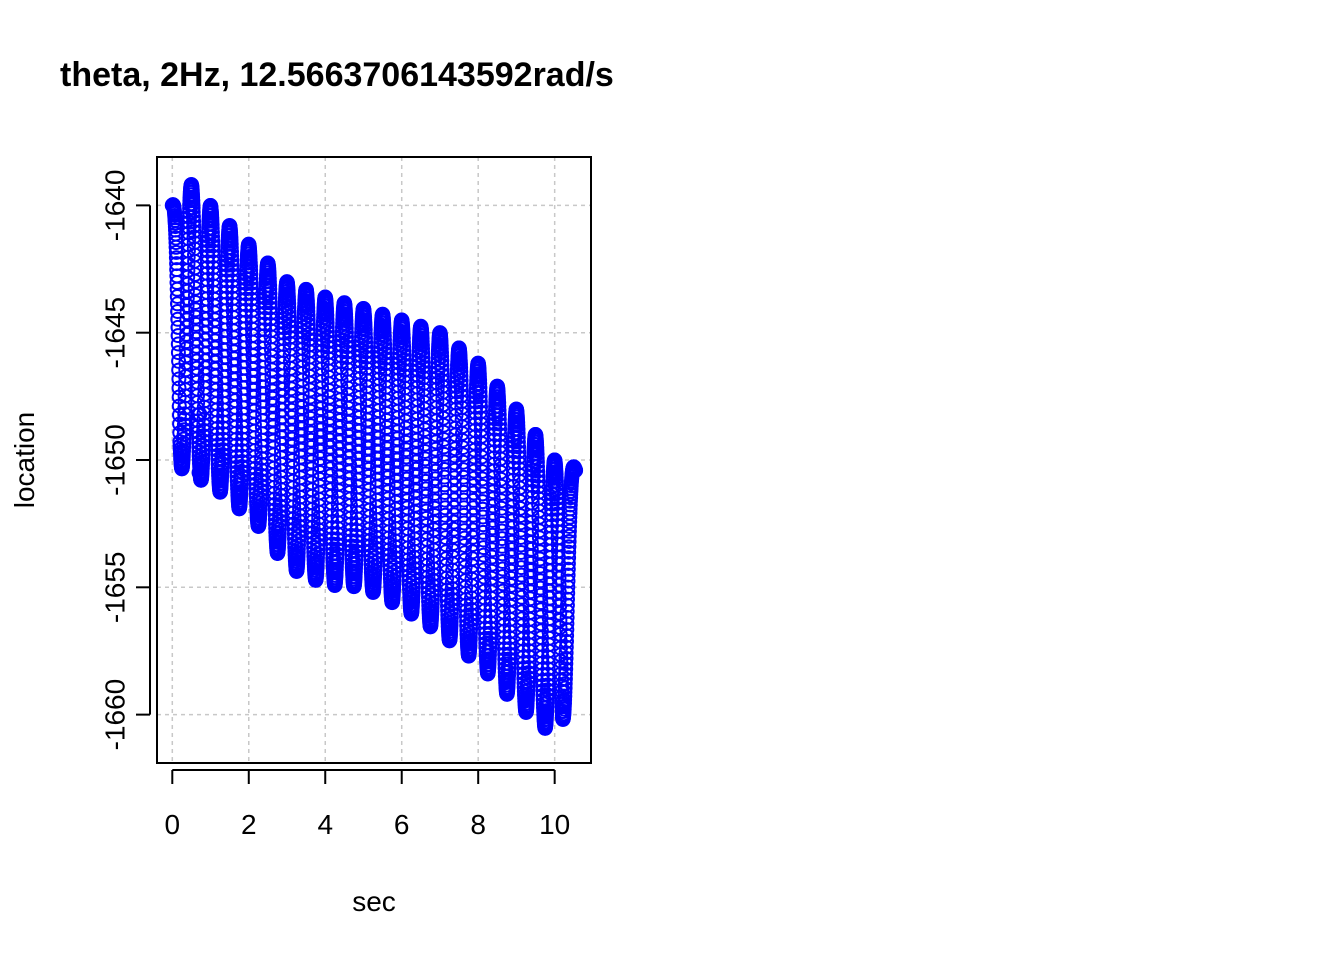 The height and width of the screenshot is (960, 1344). What do you see at coordinates (114, 587) in the screenshot?
I see `y-tick-label: -1655` at bounding box center [114, 587].